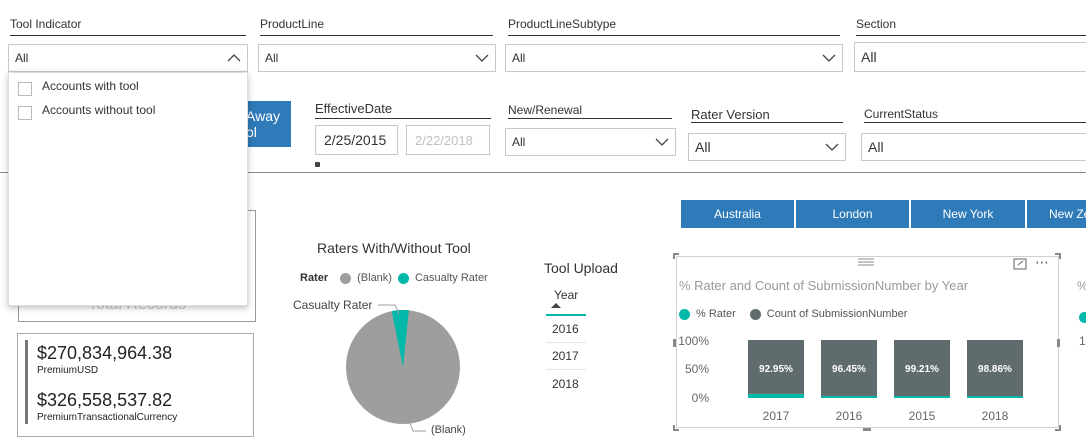  Describe the element at coordinates (377, 58) in the screenshot. I see `product-line-dropdown: All` at that location.